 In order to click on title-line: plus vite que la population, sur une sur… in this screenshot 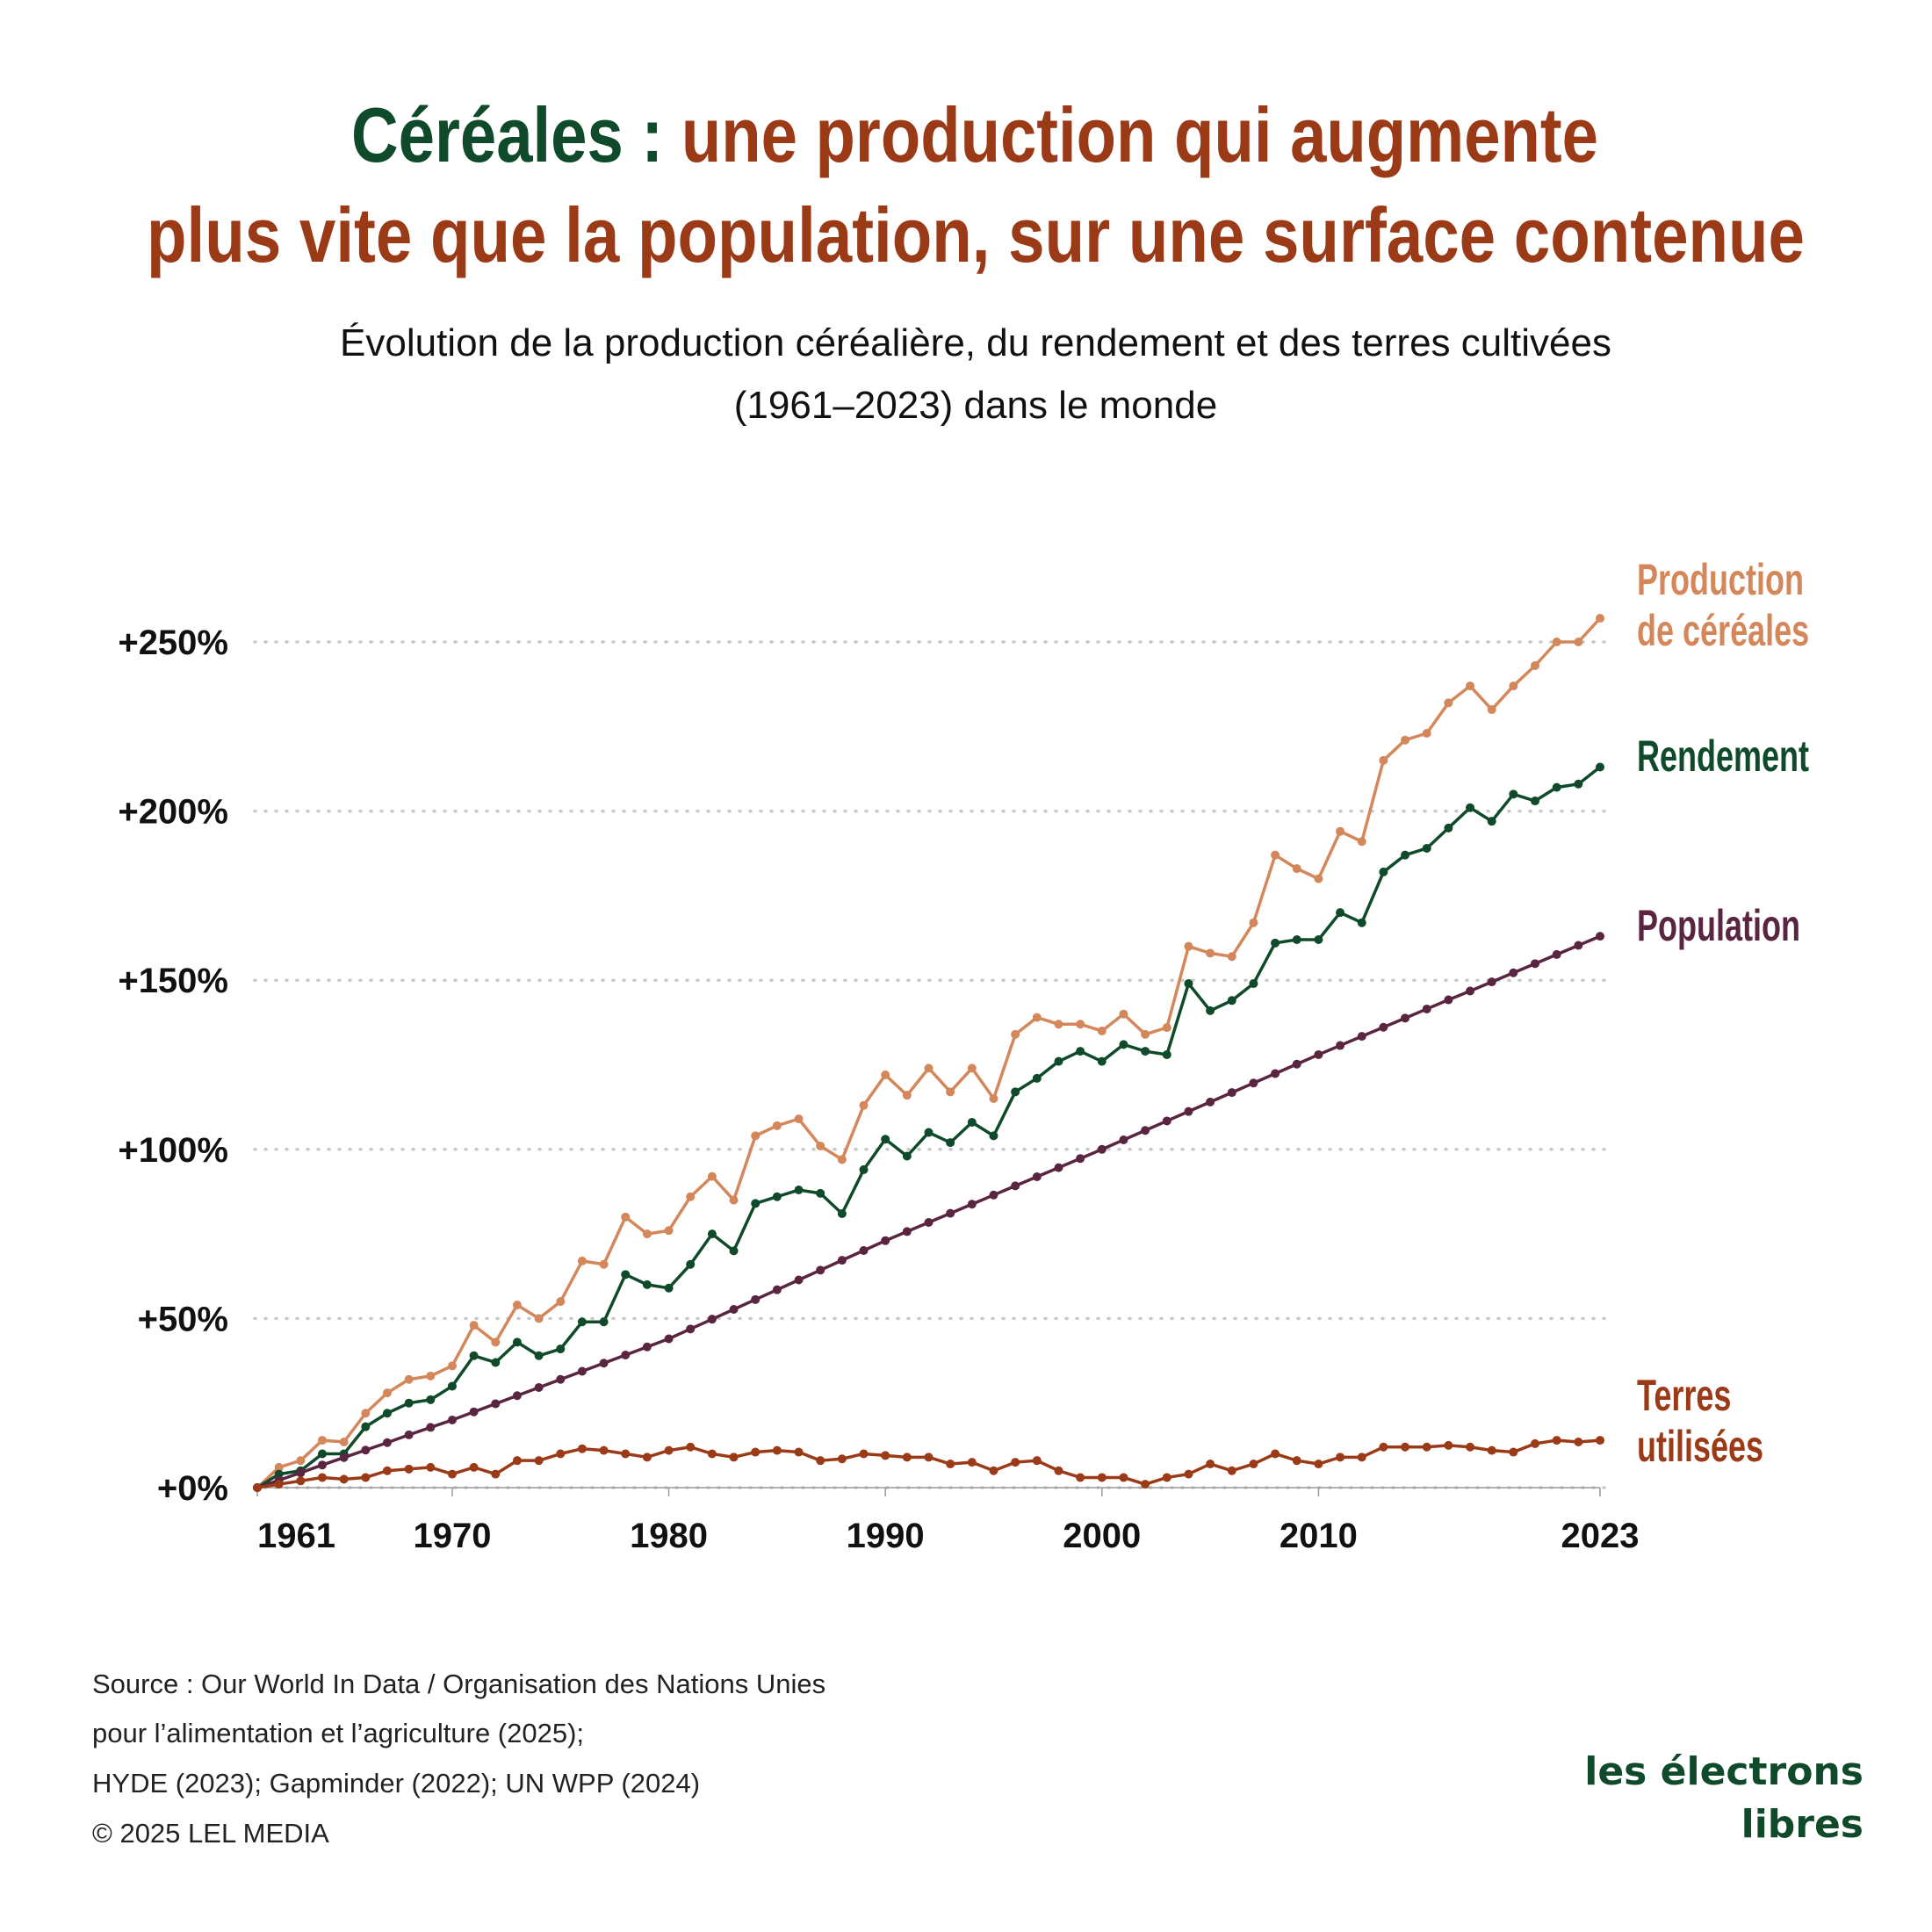, I will do `click(976, 234)`.